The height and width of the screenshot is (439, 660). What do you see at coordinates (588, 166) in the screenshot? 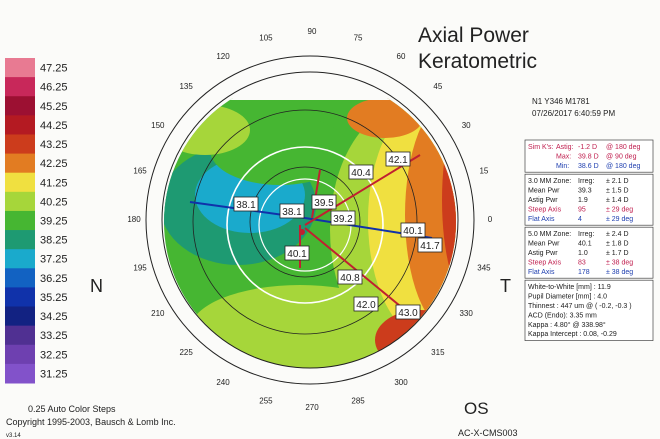
I see `info-text: 38.6 D` at bounding box center [588, 166].